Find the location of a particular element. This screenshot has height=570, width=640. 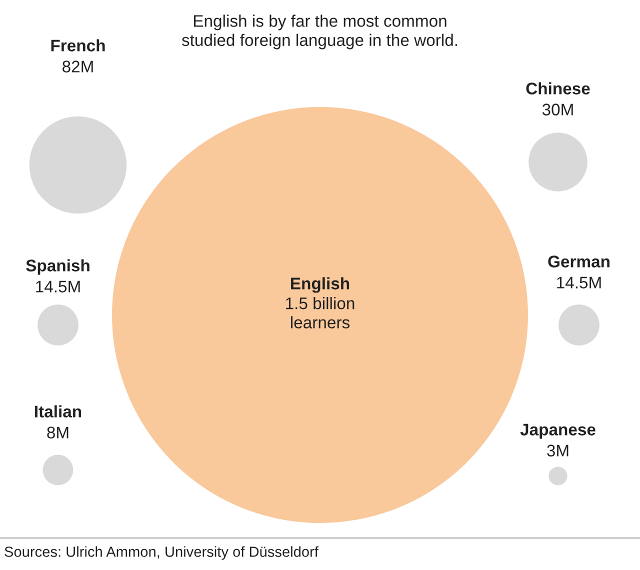

data-label: 3M is located at coordinates (557, 450).